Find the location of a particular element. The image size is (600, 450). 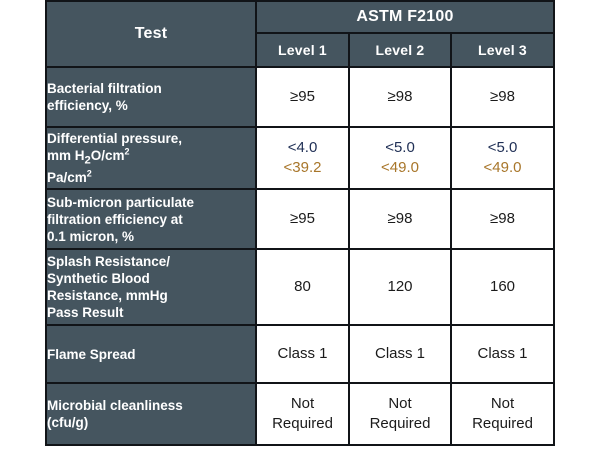

cell-splash-level-2: 120 is located at coordinates (400, 287).